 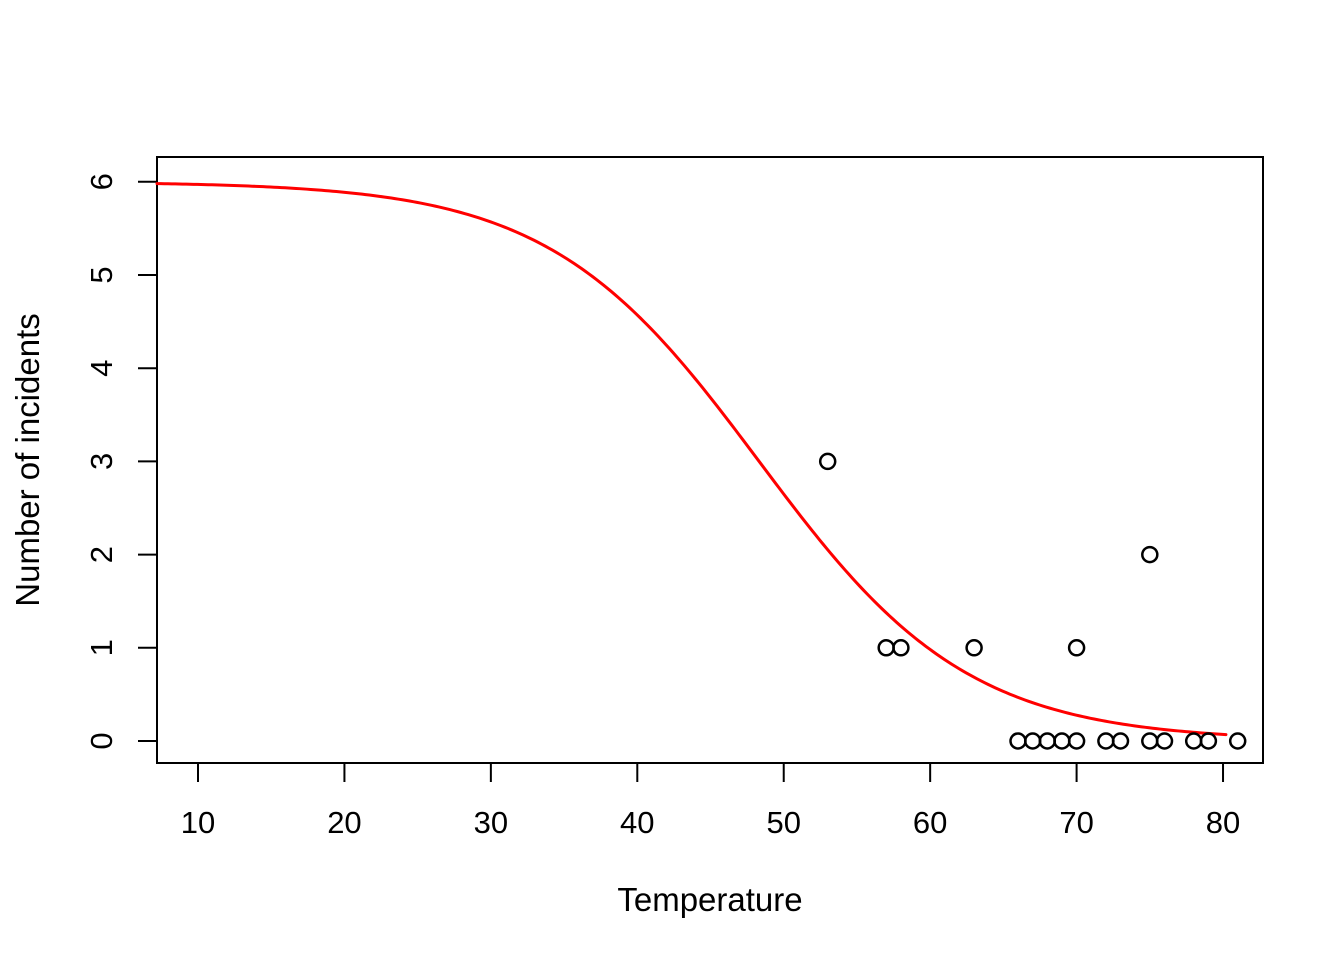 What do you see at coordinates (1032, 601) in the screenshot?
I see `data-points` at bounding box center [1032, 601].